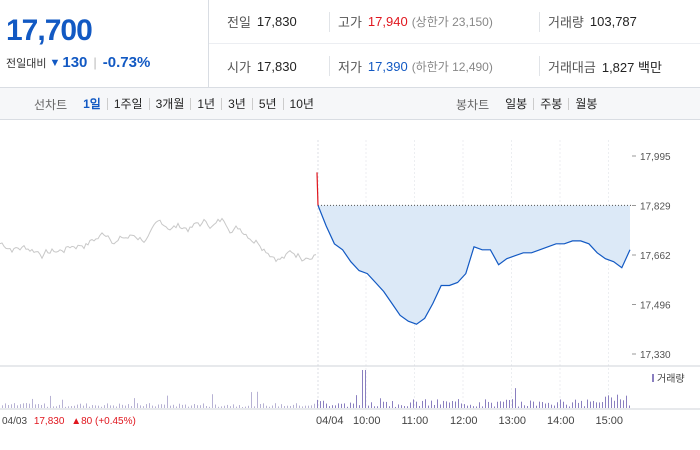  I want to click on change-row: 전일대비 ▼ 130 | -0.73%, so click(78, 62).